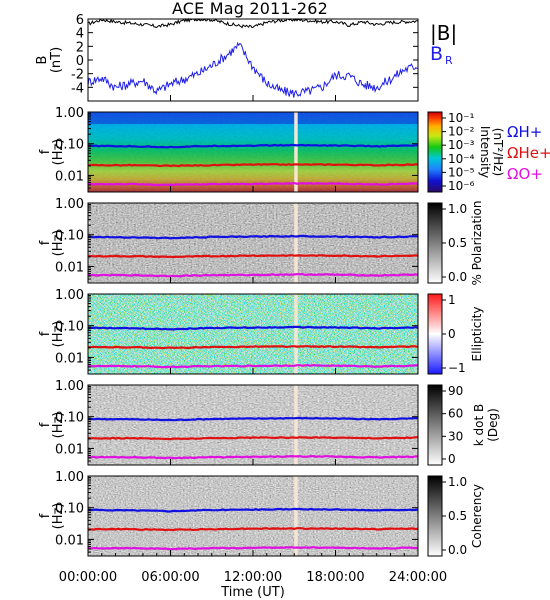 The width and height of the screenshot is (550, 600). What do you see at coordinates (435, 152) in the screenshot?
I see `intensity-colorbar` at bounding box center [435, 152].